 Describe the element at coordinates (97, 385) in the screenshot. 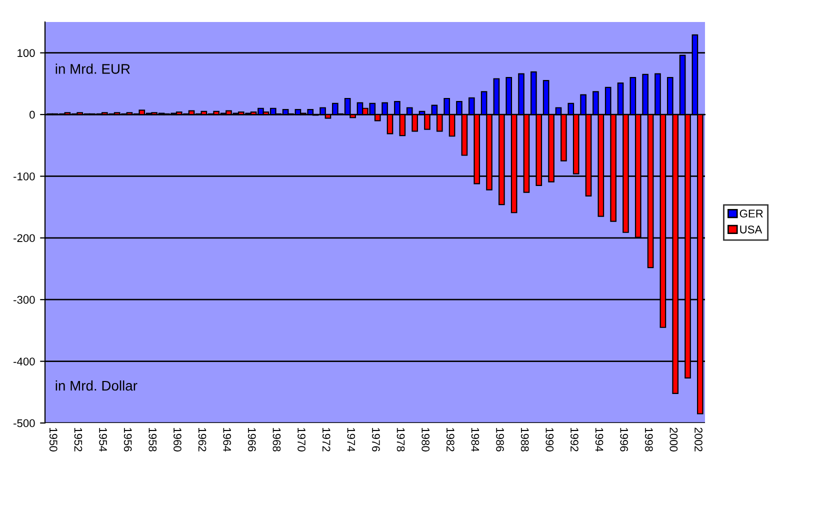

I see `annotation: in Mrd. Dollar` at that location.